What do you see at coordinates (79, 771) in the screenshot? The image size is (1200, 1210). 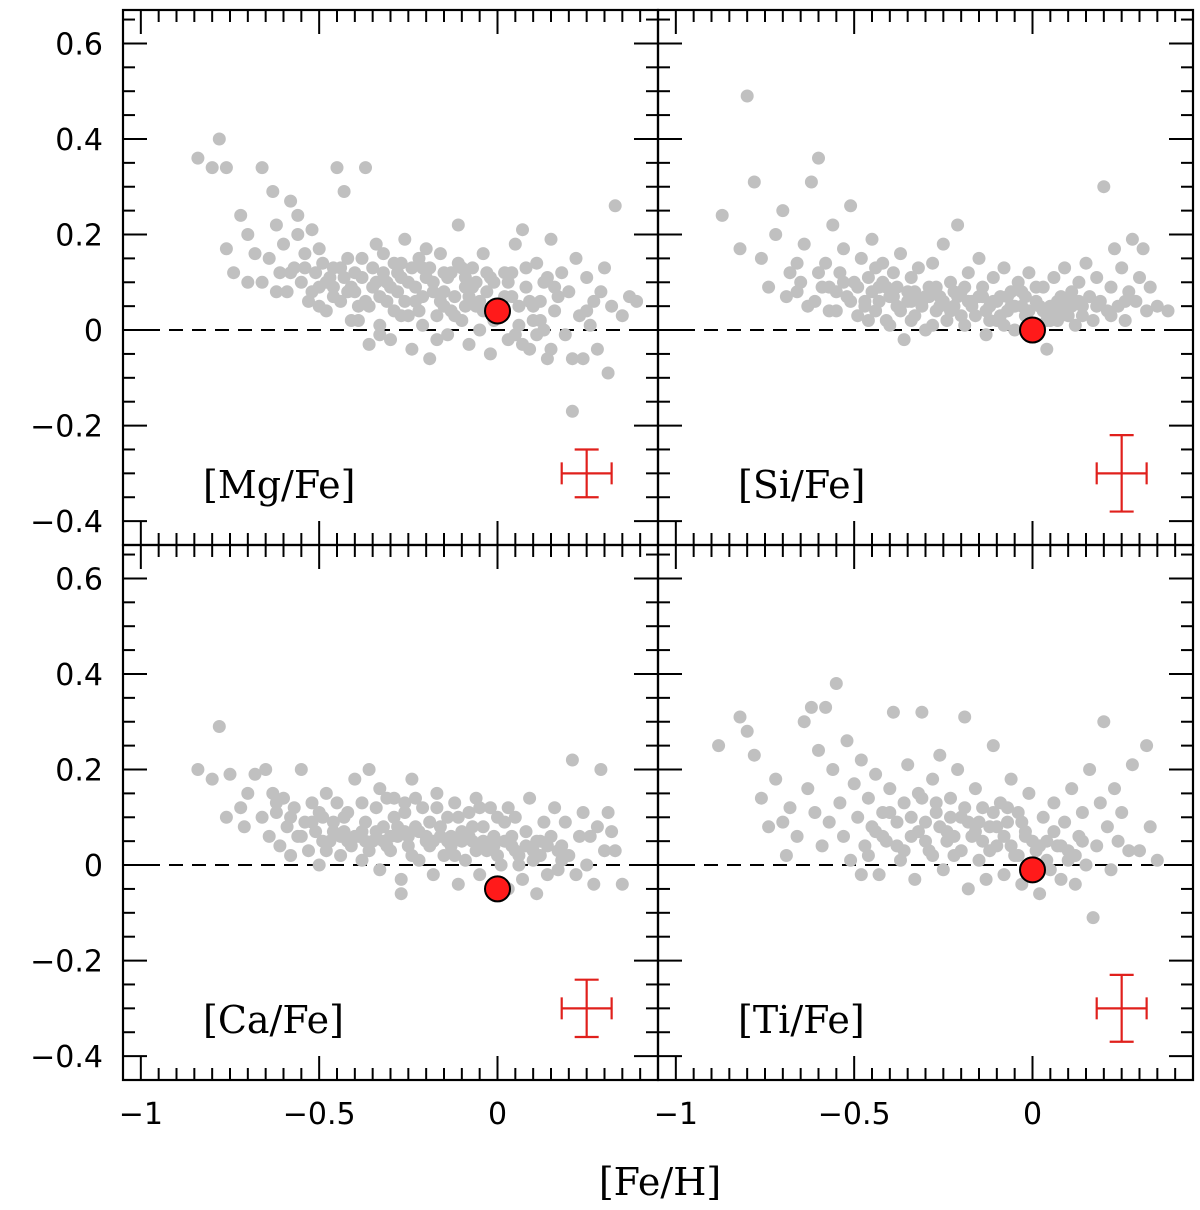 I see `y-tick-label: 0.2` at bounding box center [79, 771].